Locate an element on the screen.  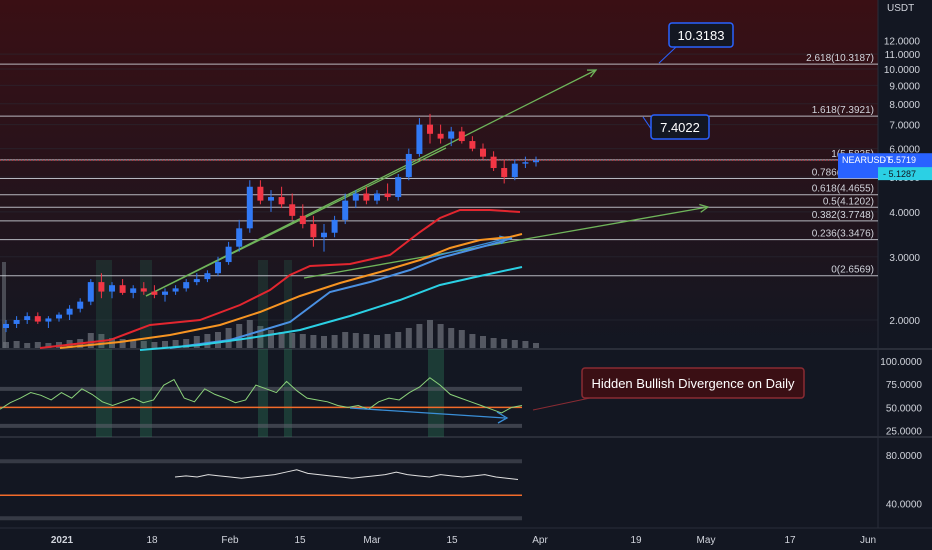
time-tick-label: 18 is located at coordinates (152, 540).